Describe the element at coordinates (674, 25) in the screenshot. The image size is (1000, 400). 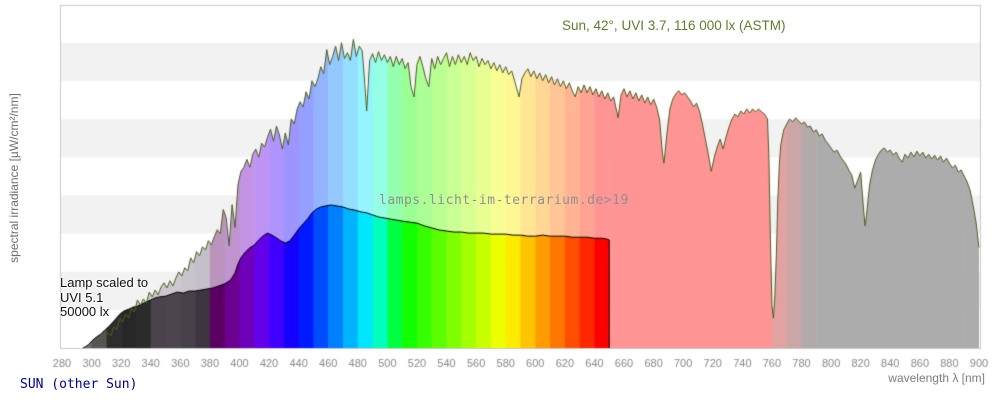
I see `sun-series-title: Sun, 42°, UVI 3.7, 116 000 lx (ASTM)` at that location.